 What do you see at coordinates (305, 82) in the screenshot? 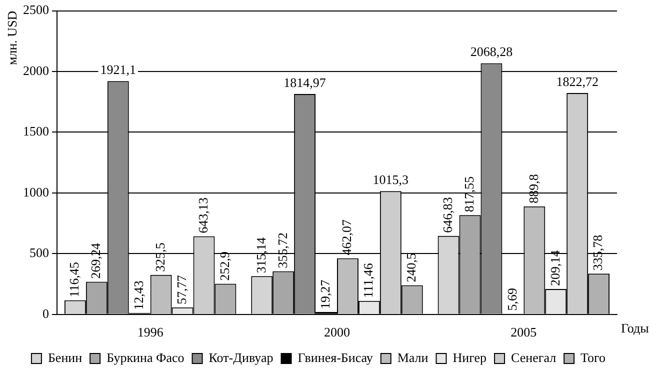
I see `data-label: 1814,97` at bounding box center [305, 82].